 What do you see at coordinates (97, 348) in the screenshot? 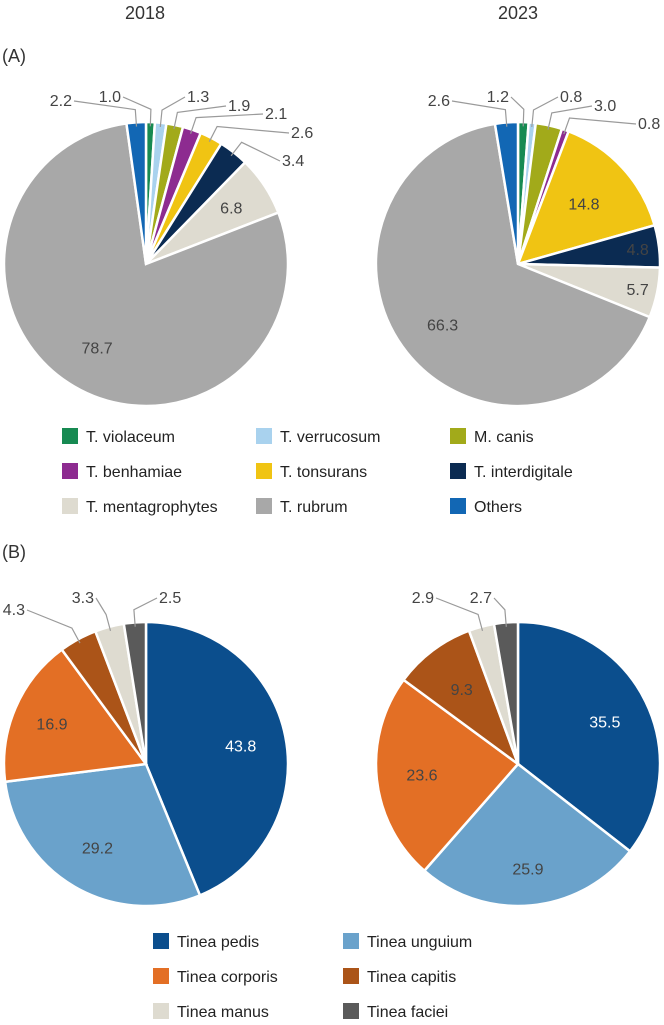
I see `value-label-t-rubrum: 78.7` at bounding box center [97, 348].